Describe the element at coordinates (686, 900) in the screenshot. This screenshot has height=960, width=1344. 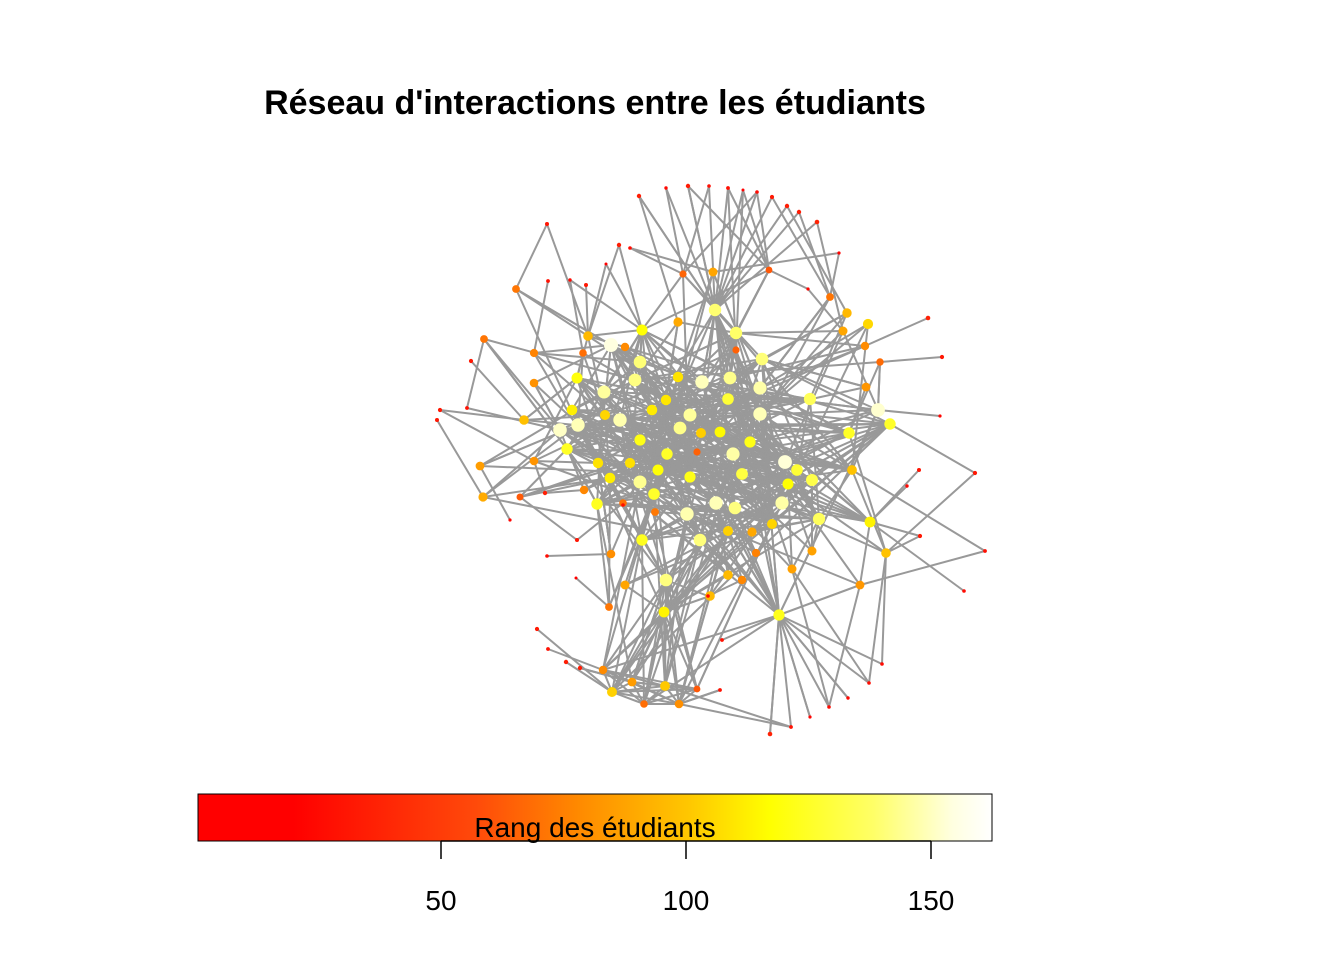
I see `colorbar-tick-label: 100` at that location.